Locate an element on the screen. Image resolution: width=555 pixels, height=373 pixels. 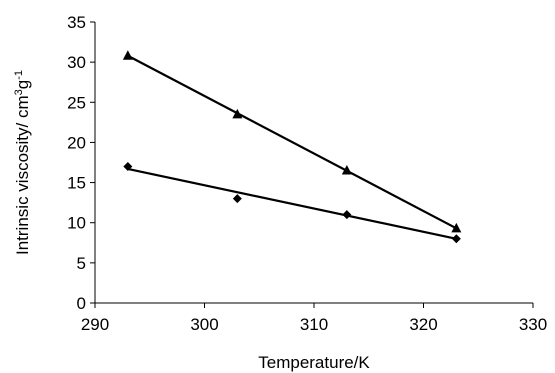
y-tick-label: 5 is located at coordinates (81, 263).